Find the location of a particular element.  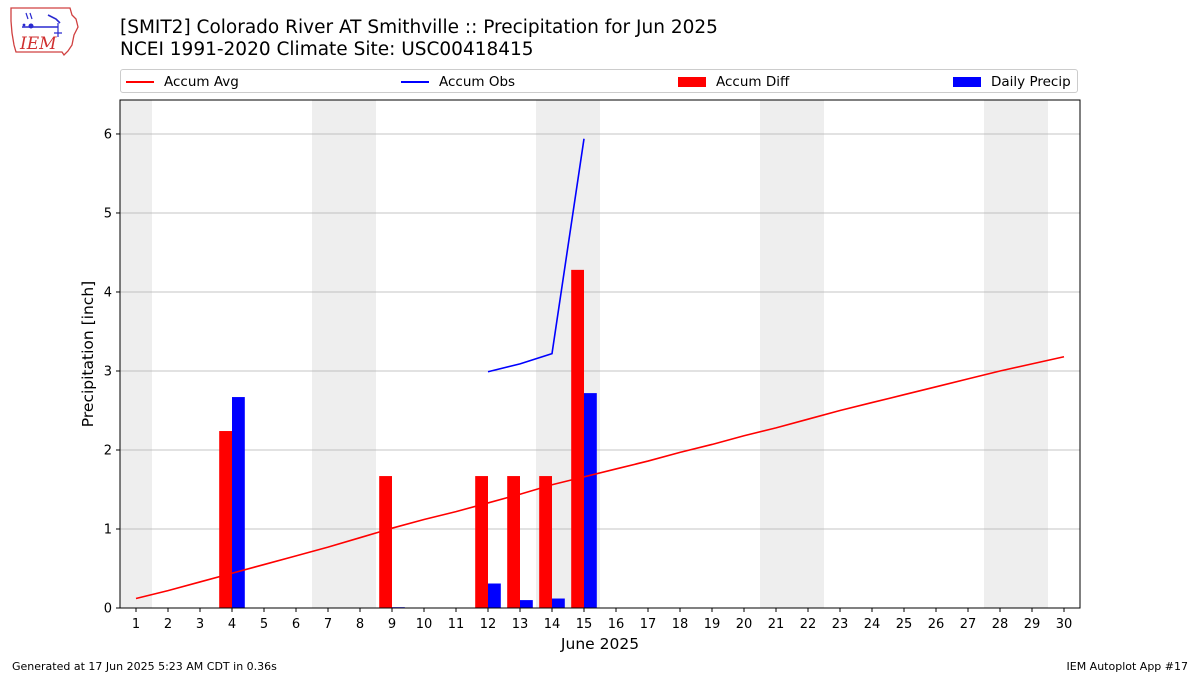

x-tick-label: 3 is located at coordinates (200, 624).